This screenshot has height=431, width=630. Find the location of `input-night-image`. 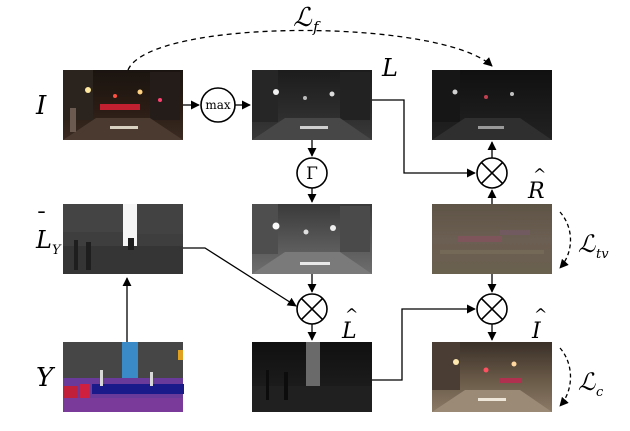

input-night-image is located at coordinates (123, 105).